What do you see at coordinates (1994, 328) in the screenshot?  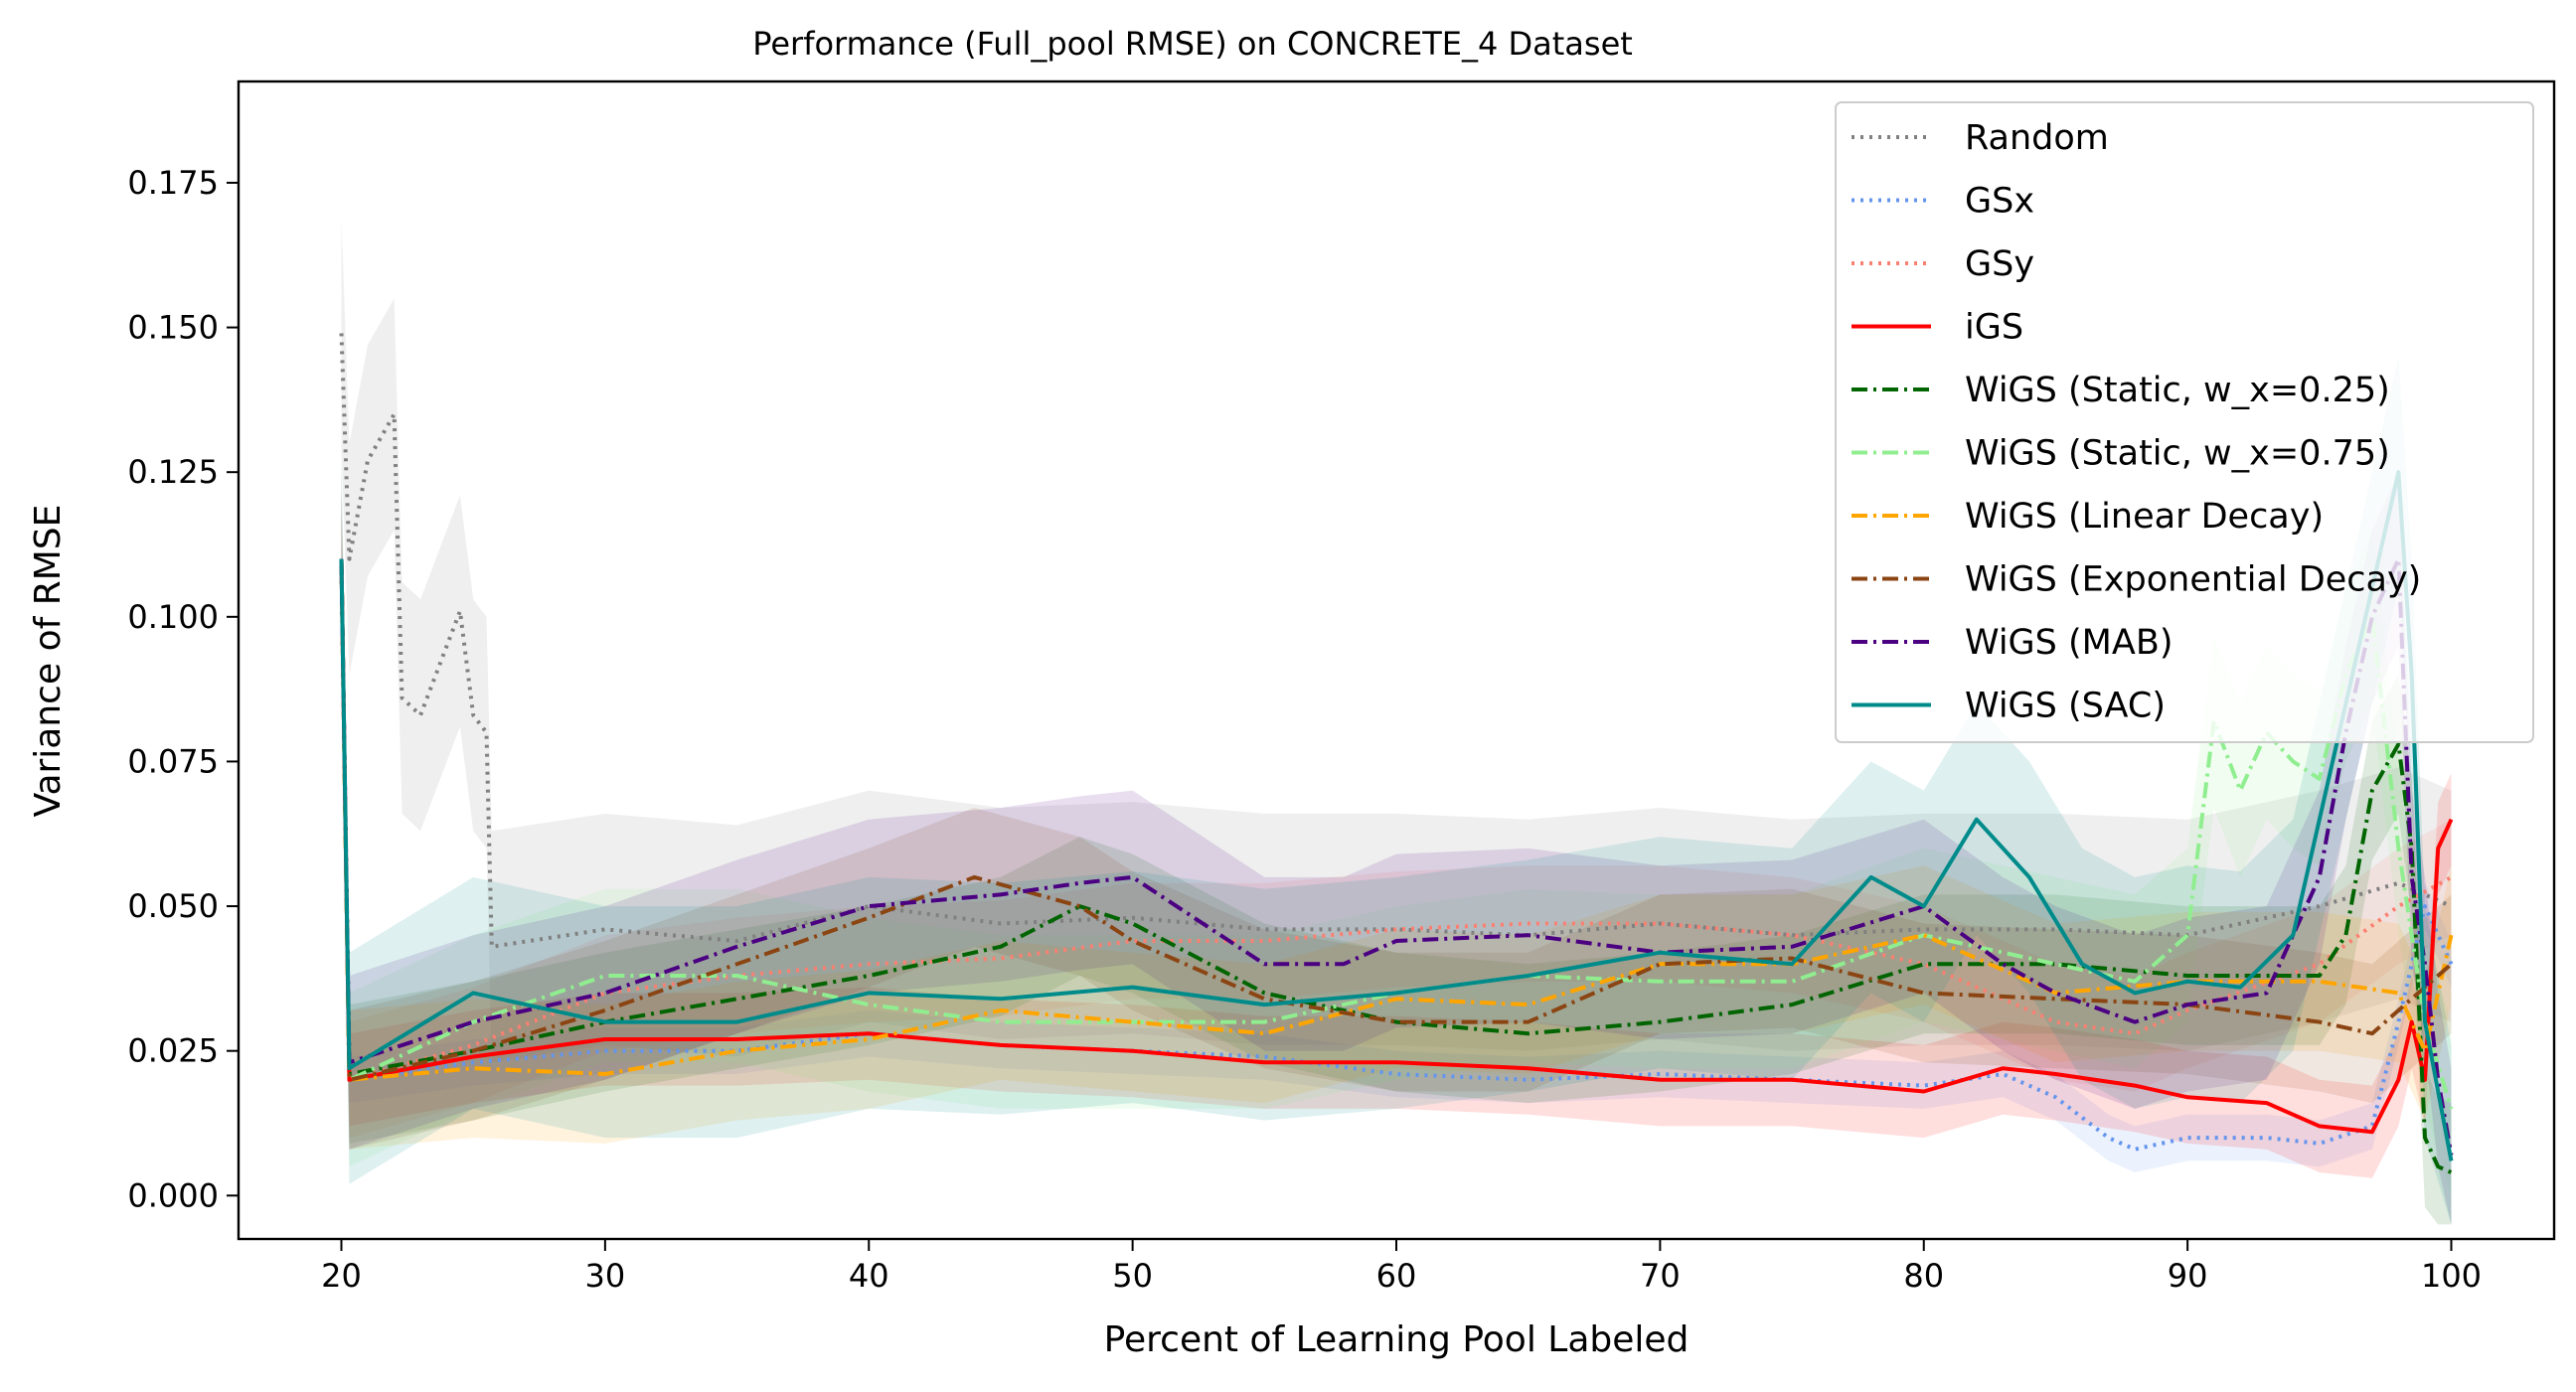 I see `legend-label: iGS` at bounding box center [1994, 328].